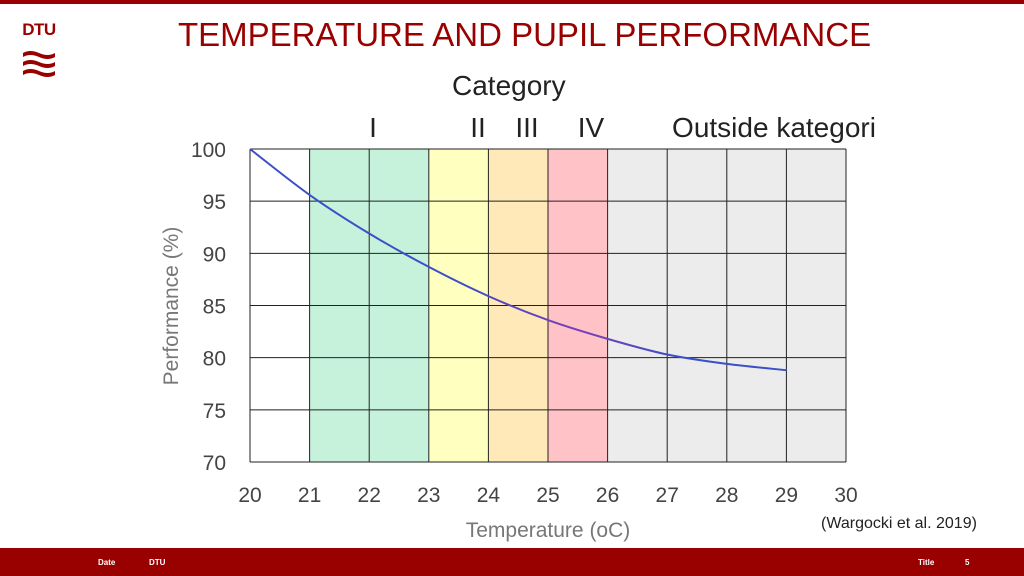 This screenshot has width=1024, height=576. I want to click on y-tick-label-6: 100, so click(208, 150).